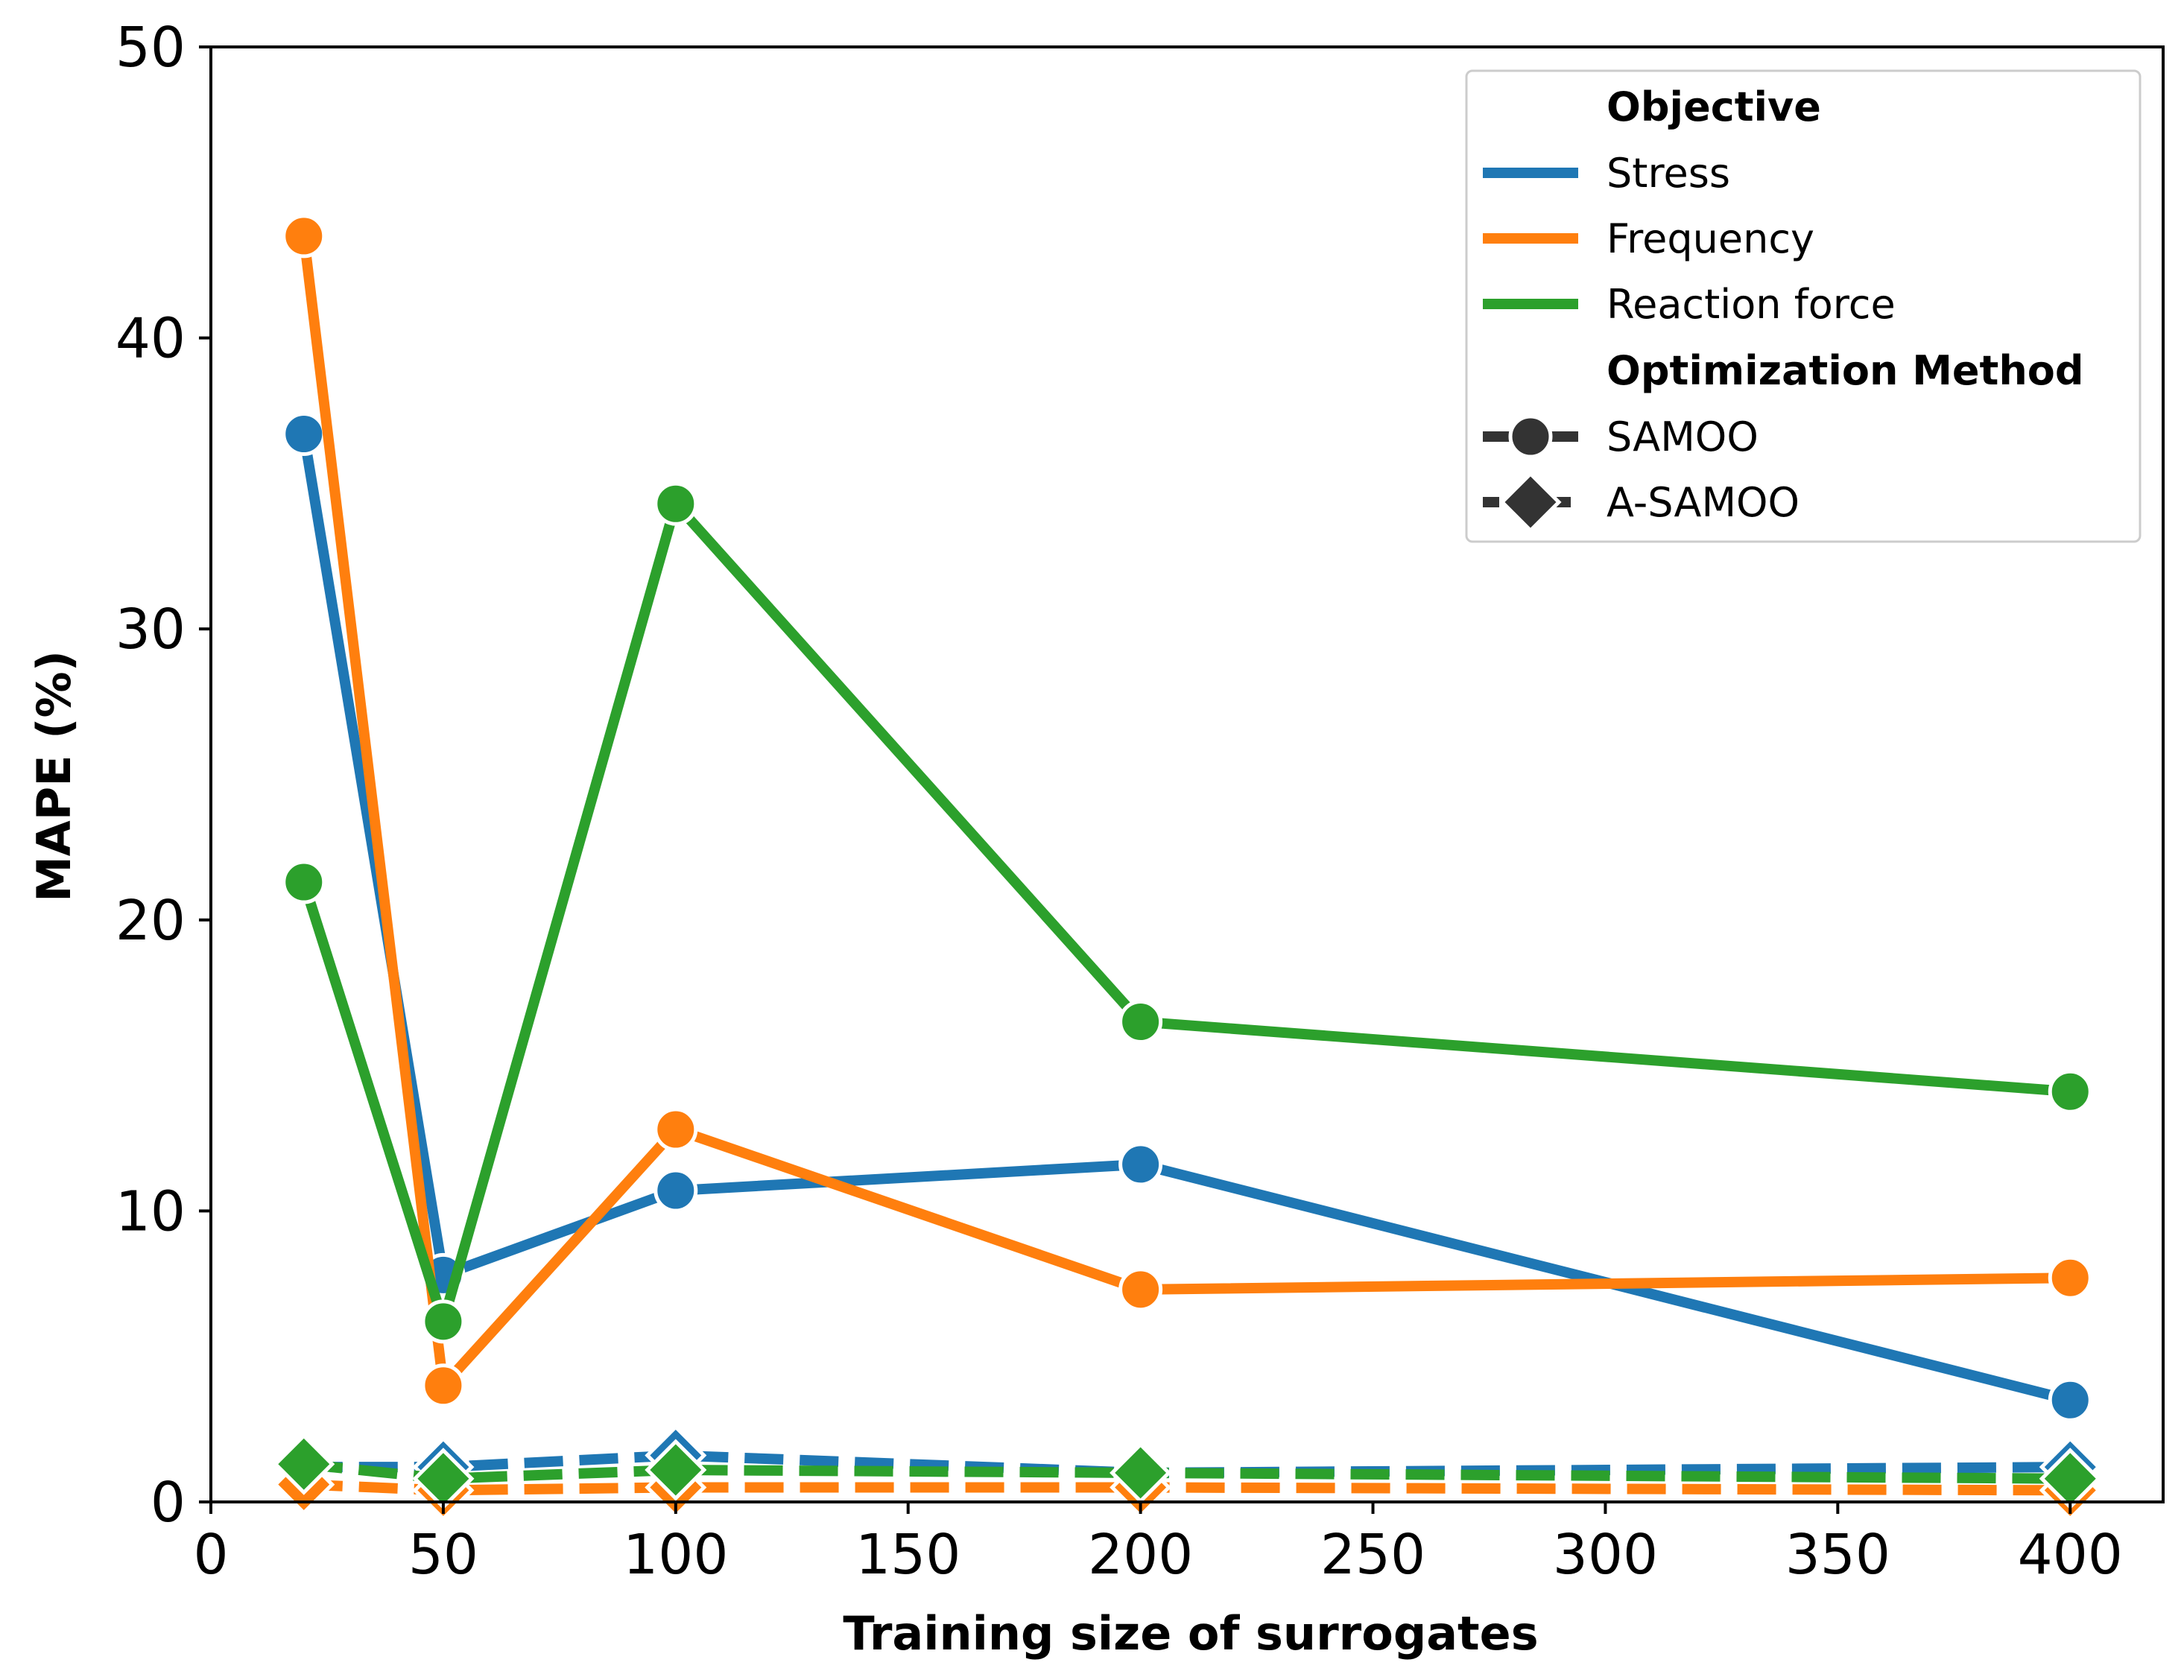 This screenshot has width=2184, height=1680. I want to click on y-tick-label: 20, so click(150, 921).